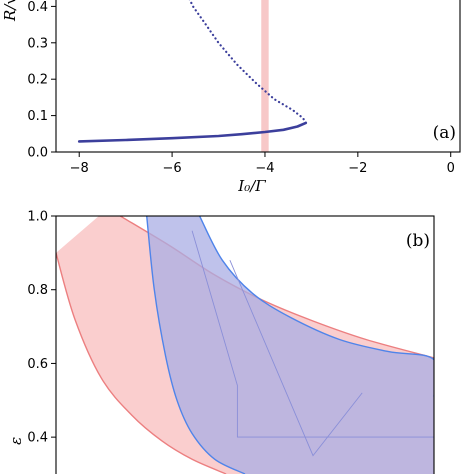 The image size is (474, 474). I want to click on panel-label: (a), so click(444, 133).